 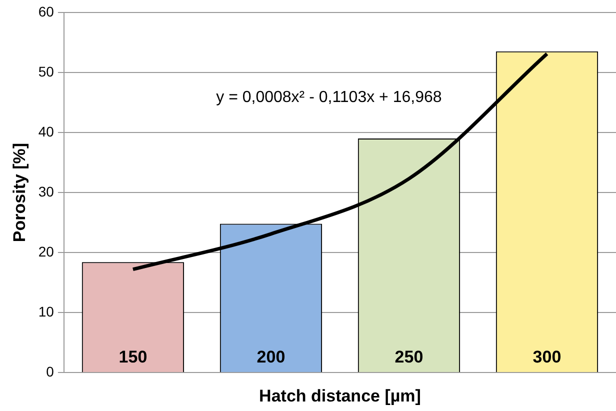 I want to click on y-tick-label: 40, so click(x=46, y=131).